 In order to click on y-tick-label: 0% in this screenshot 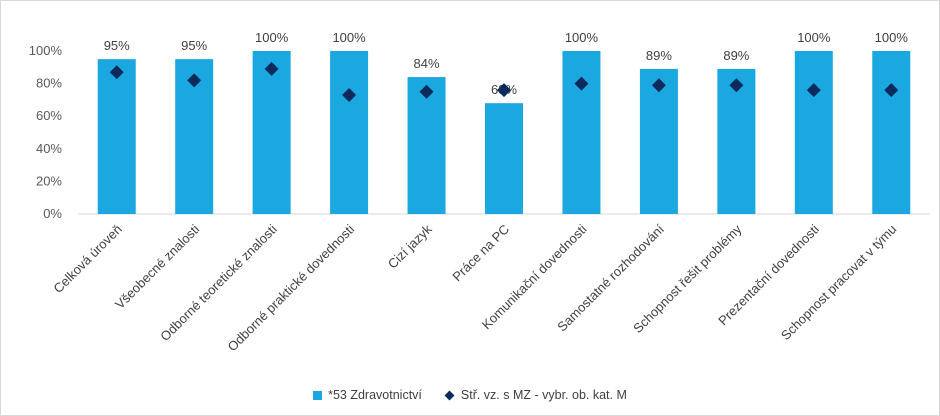, I will do `click(52, 213)`.